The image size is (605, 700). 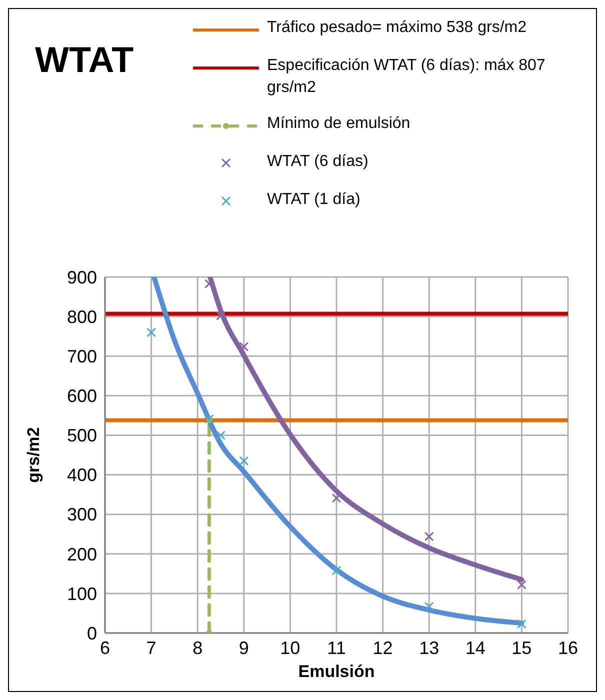 What do you see at coordinates (81, 356) in the screenshot?
I see `y-tick-label: 700` at bounding box center [81, 356].